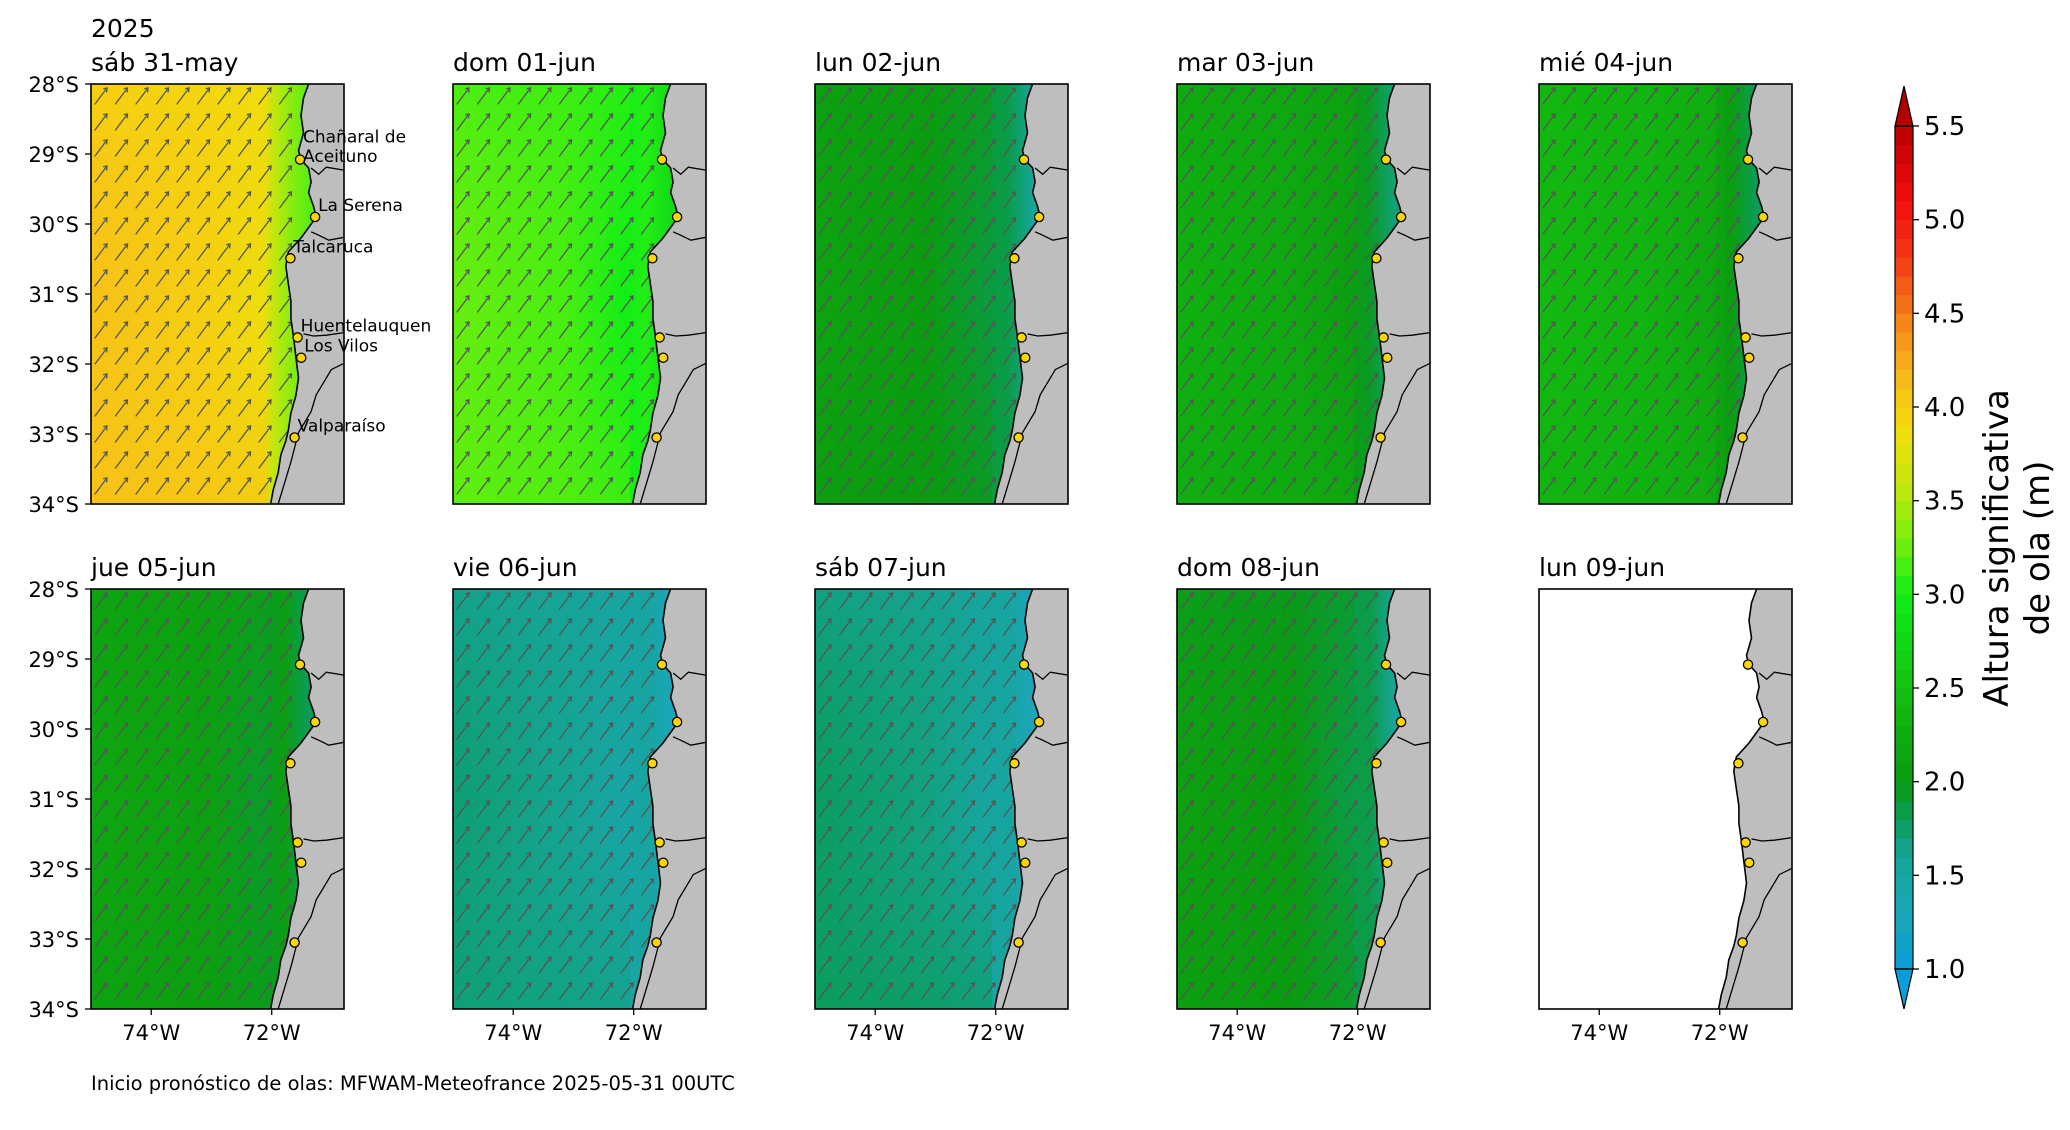 The width and height of the screenshot is (2070, 1130). I want to click on map-panel: lun 02-jun, so click(941, 276).